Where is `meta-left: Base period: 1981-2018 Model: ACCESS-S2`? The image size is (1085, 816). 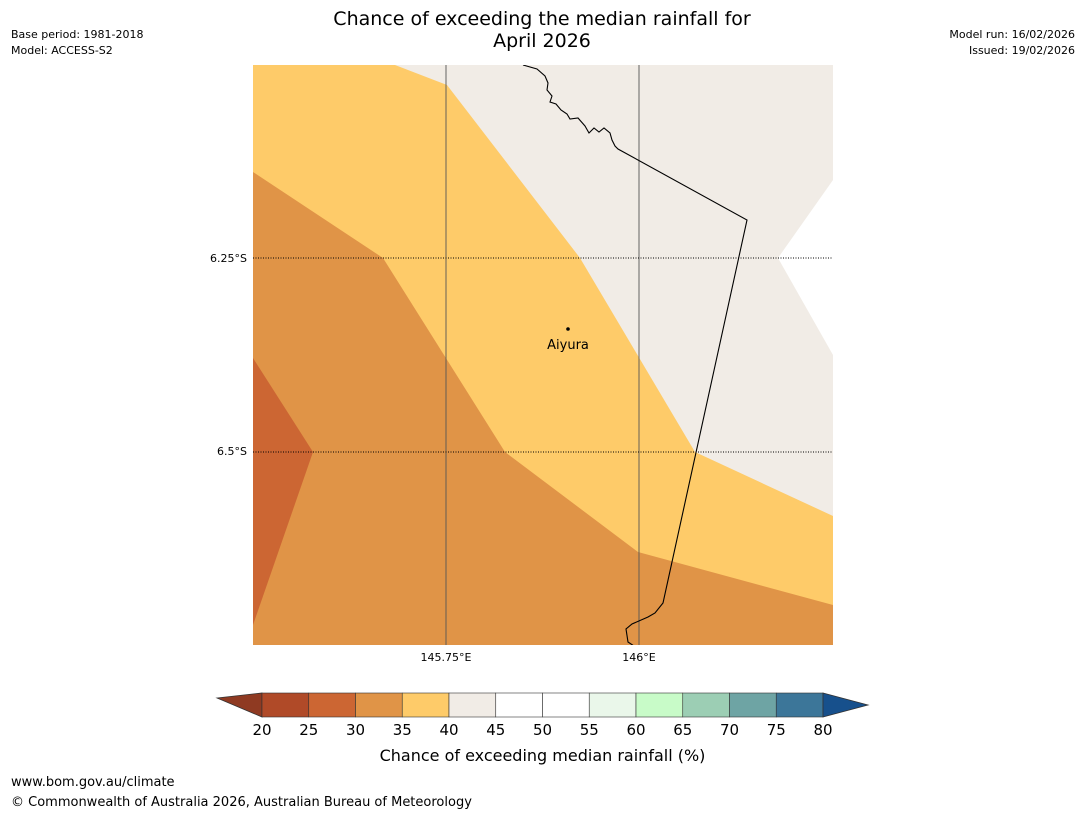
meta-left: Base period: 1981-2018 Model: ACCESS-S2 is located at coordinates (77, 43).